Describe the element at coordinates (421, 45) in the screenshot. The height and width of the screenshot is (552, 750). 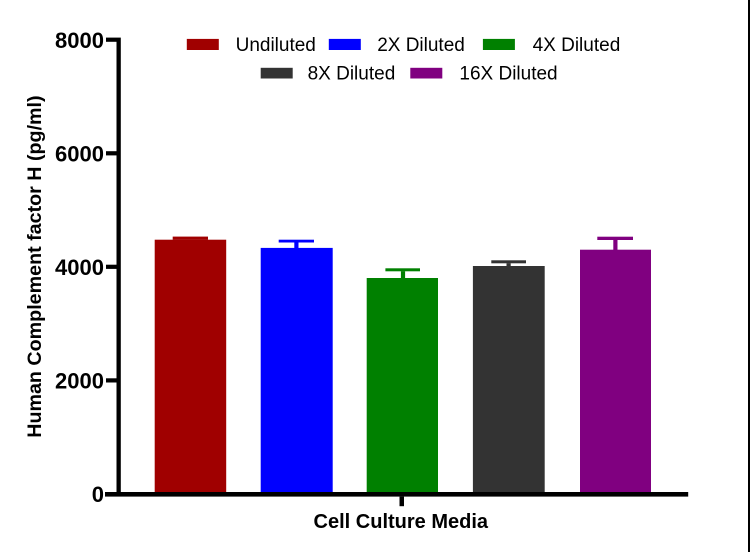
I see `svg-text: 2X Diluted` at that location.